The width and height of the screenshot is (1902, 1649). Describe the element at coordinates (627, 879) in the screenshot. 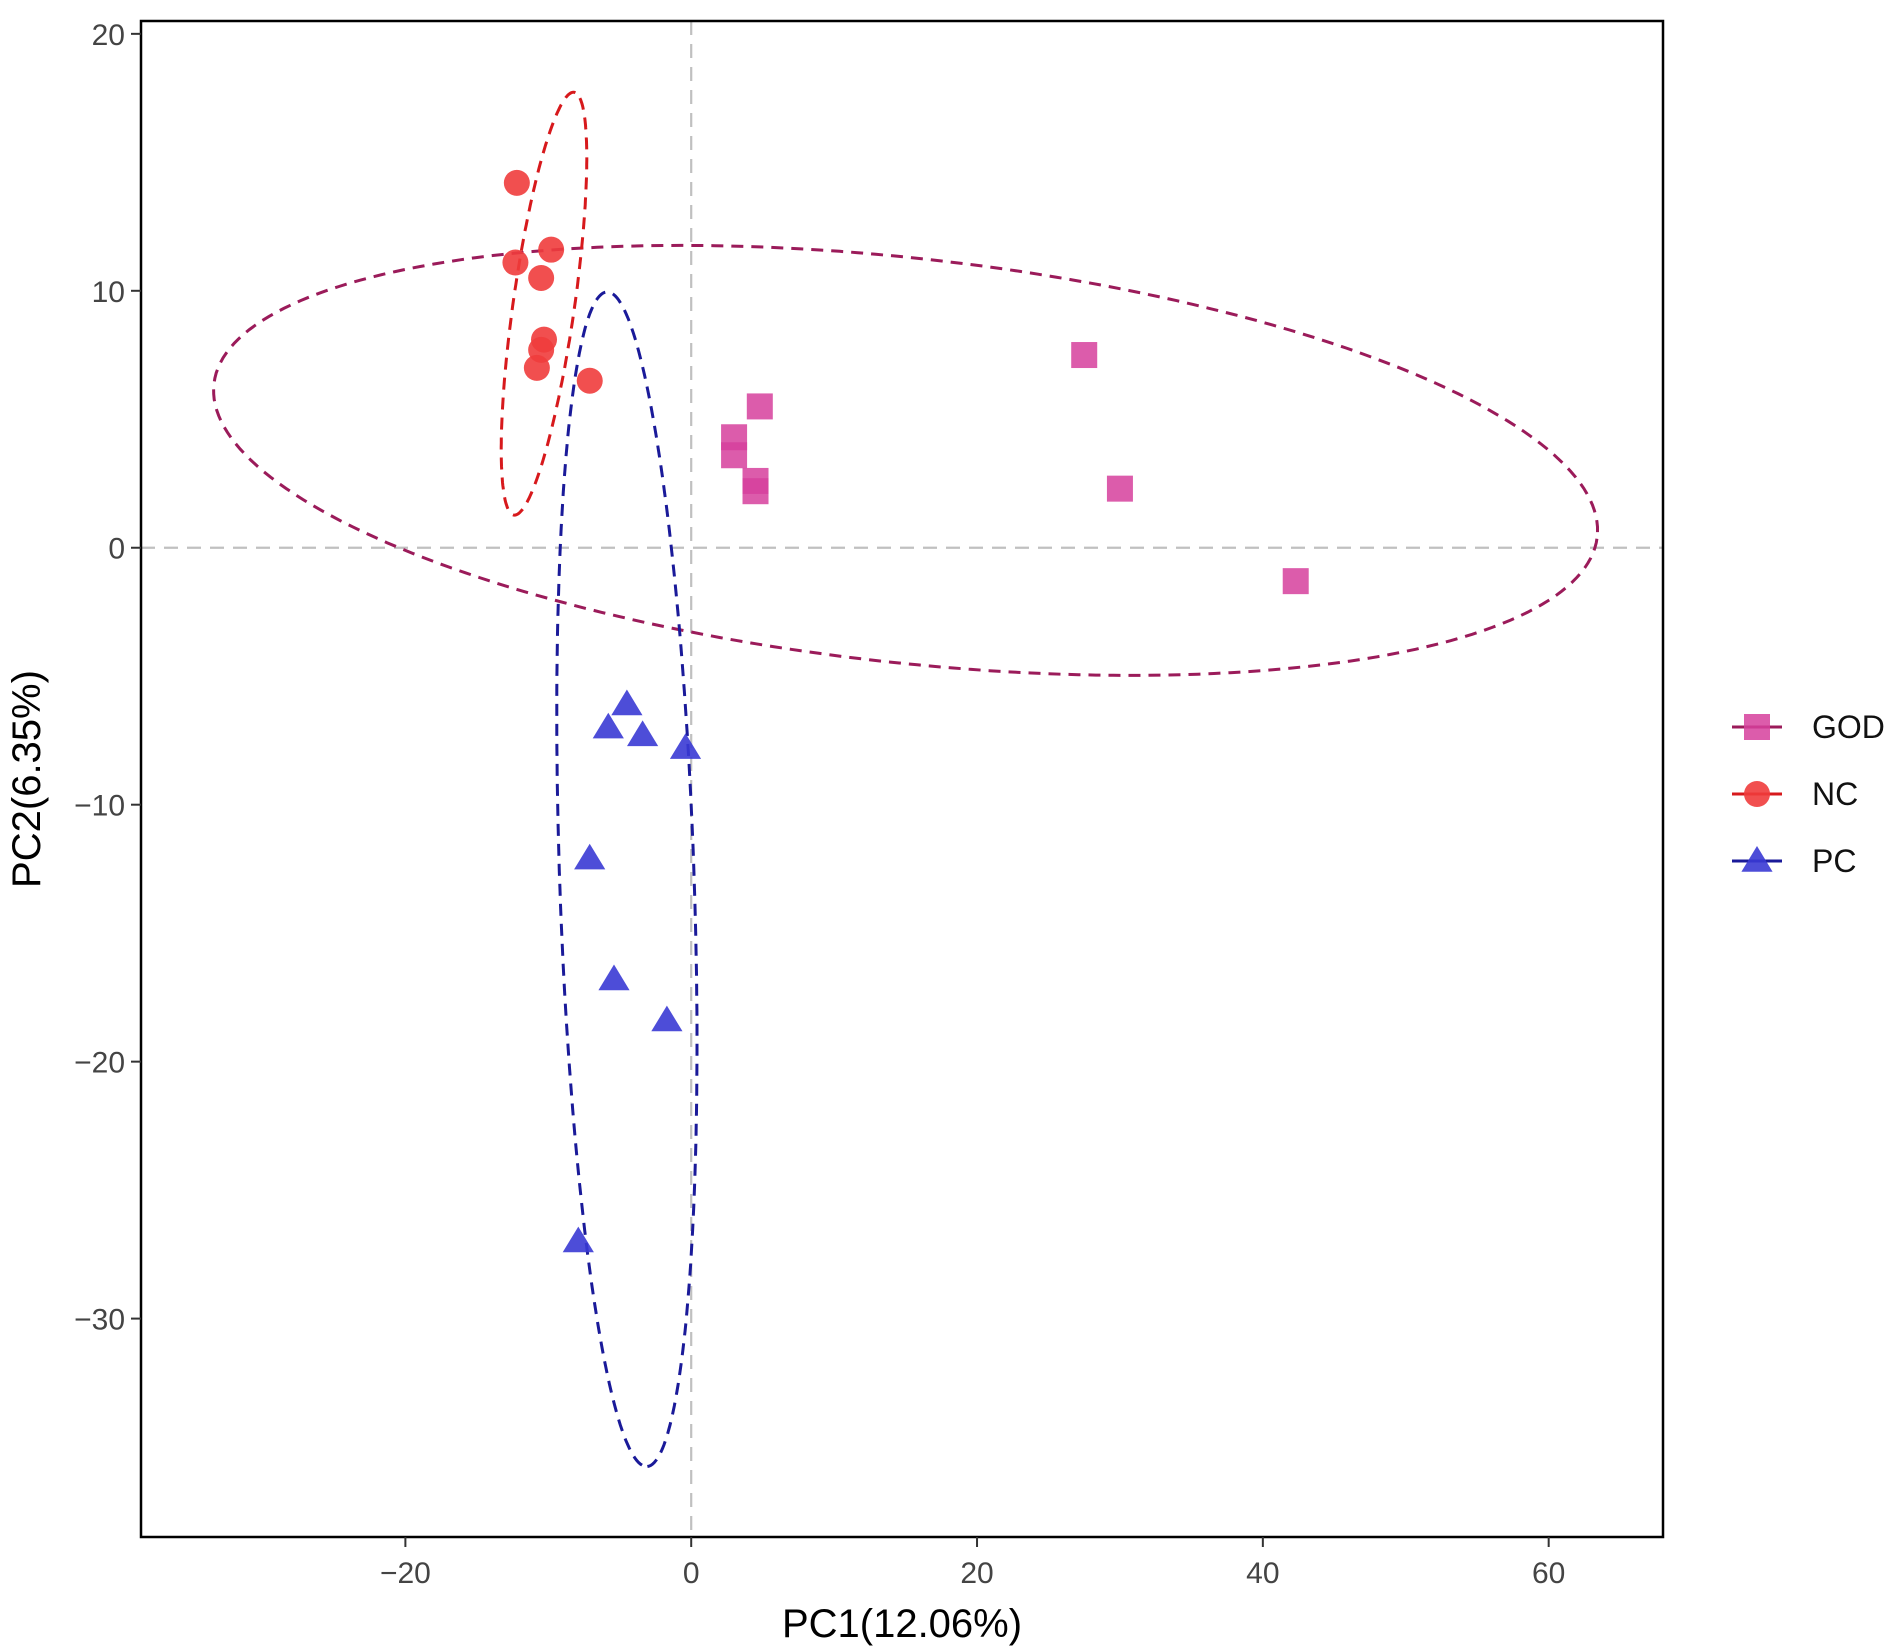

I see `ellipse-pc` at that location.